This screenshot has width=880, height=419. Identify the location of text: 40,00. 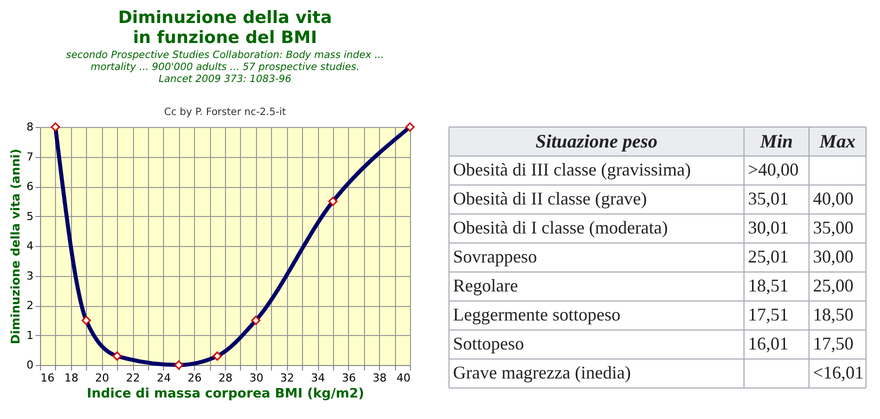
(833, 198).